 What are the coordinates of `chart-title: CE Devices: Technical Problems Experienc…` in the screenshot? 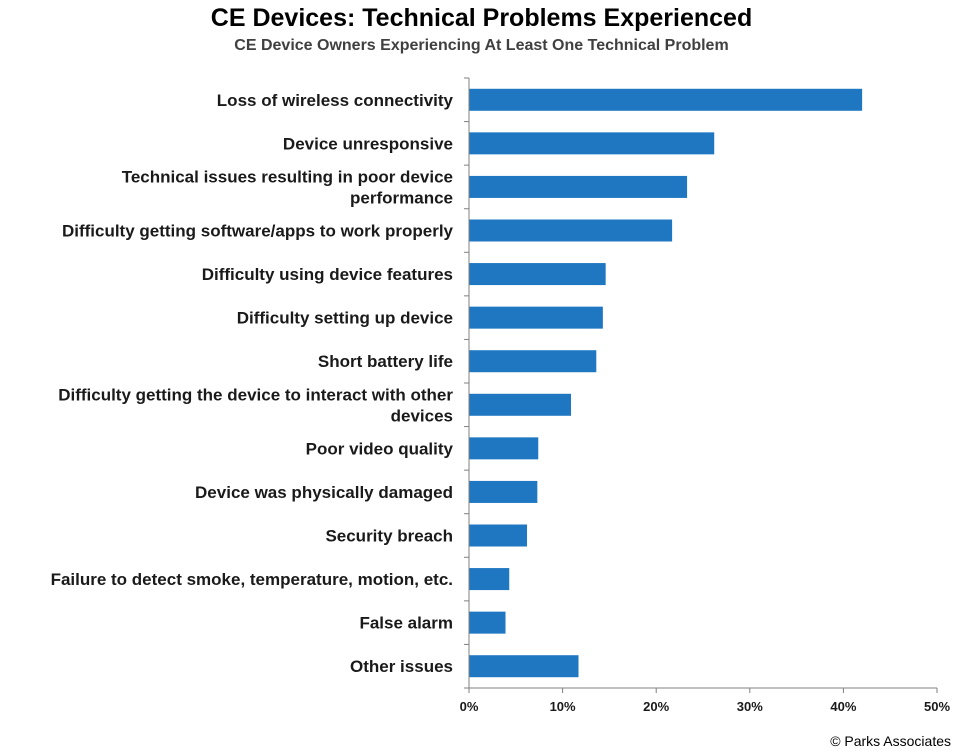 It's located at (481, 18).